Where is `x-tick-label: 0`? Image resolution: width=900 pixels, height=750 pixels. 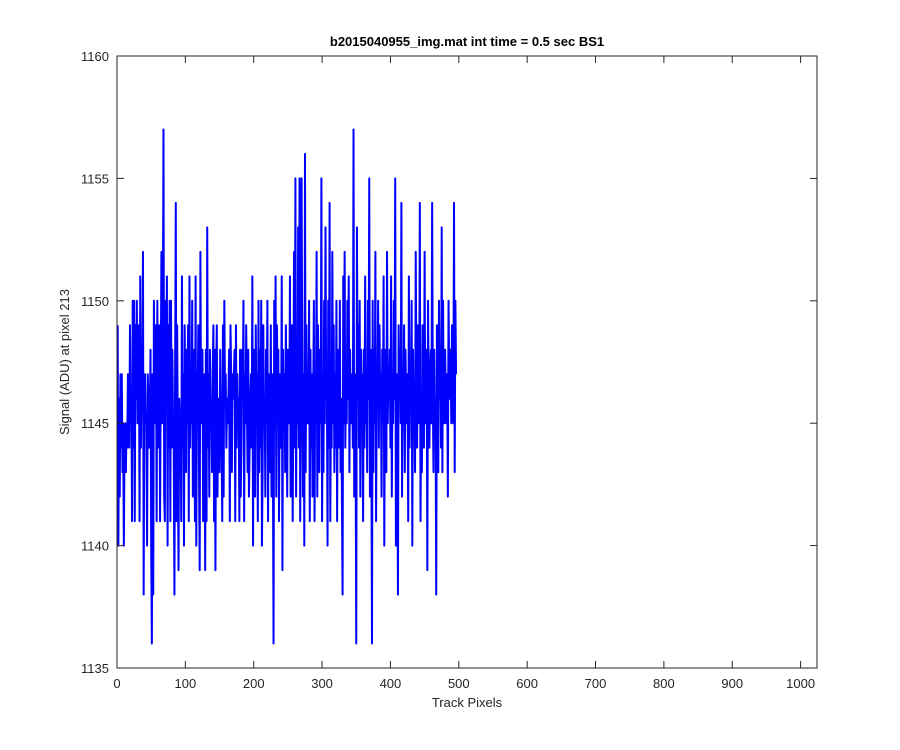 x-tick-label: 0 is located at coordinates (116, 683).